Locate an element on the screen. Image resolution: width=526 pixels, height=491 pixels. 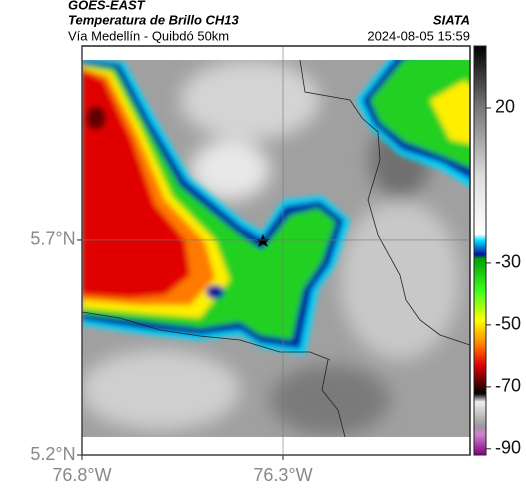
colorbar is located at coordinates (480, 250).